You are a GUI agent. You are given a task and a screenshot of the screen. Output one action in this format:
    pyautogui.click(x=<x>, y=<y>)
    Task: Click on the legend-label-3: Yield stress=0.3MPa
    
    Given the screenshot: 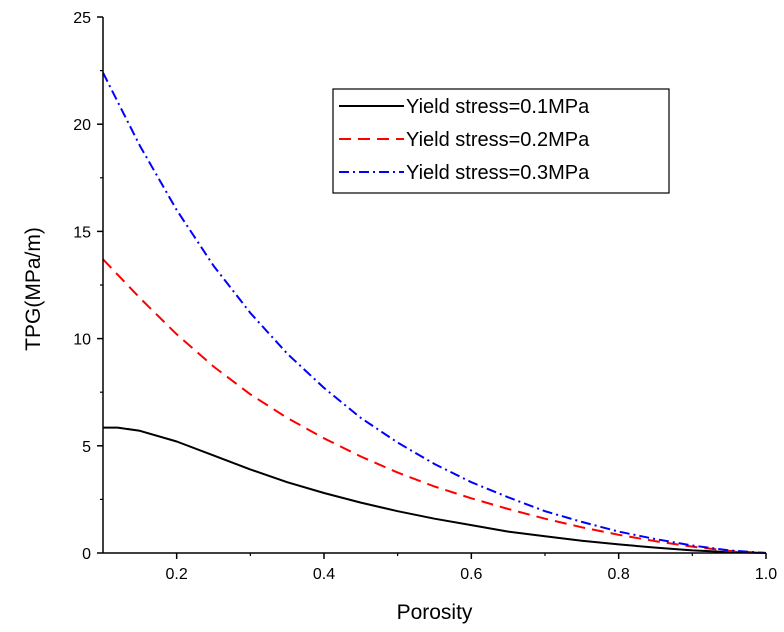 What is the action you would take?
    pyautogui.click(x=498, y=173)
    